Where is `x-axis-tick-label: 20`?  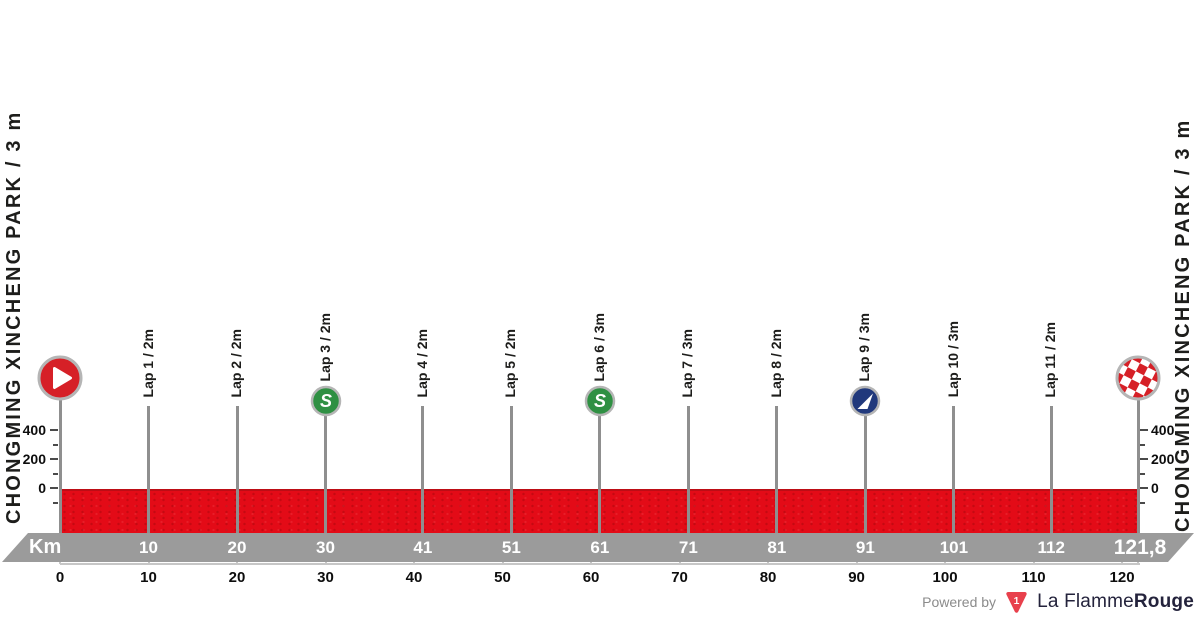
x-axis-tick-label: 20 is located at coordinates (237, 577).